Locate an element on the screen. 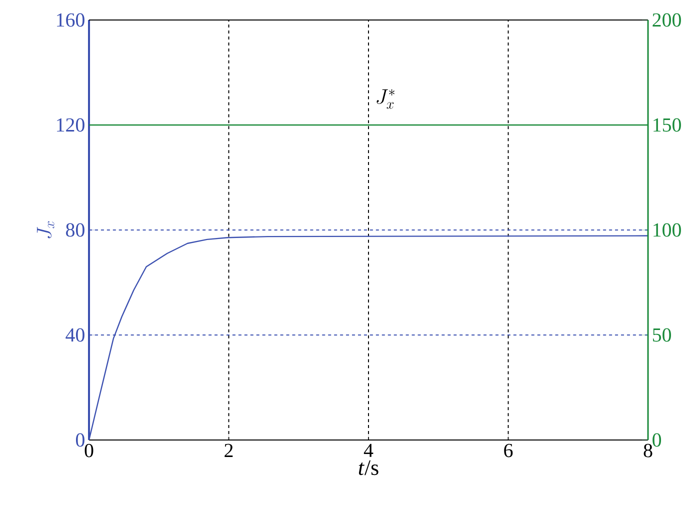 The width and height of the screenshot is (700, 521). x-tick-label: 2 is located at coordinates (228, 451).